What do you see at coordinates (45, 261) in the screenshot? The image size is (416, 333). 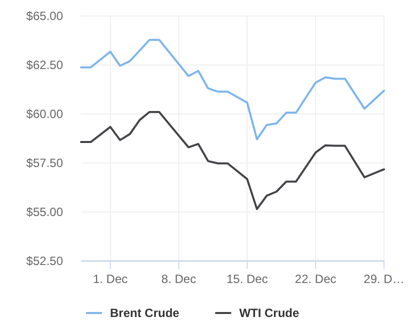 I see `y-tick-label: $52.50` at bounding box center [45, 261].